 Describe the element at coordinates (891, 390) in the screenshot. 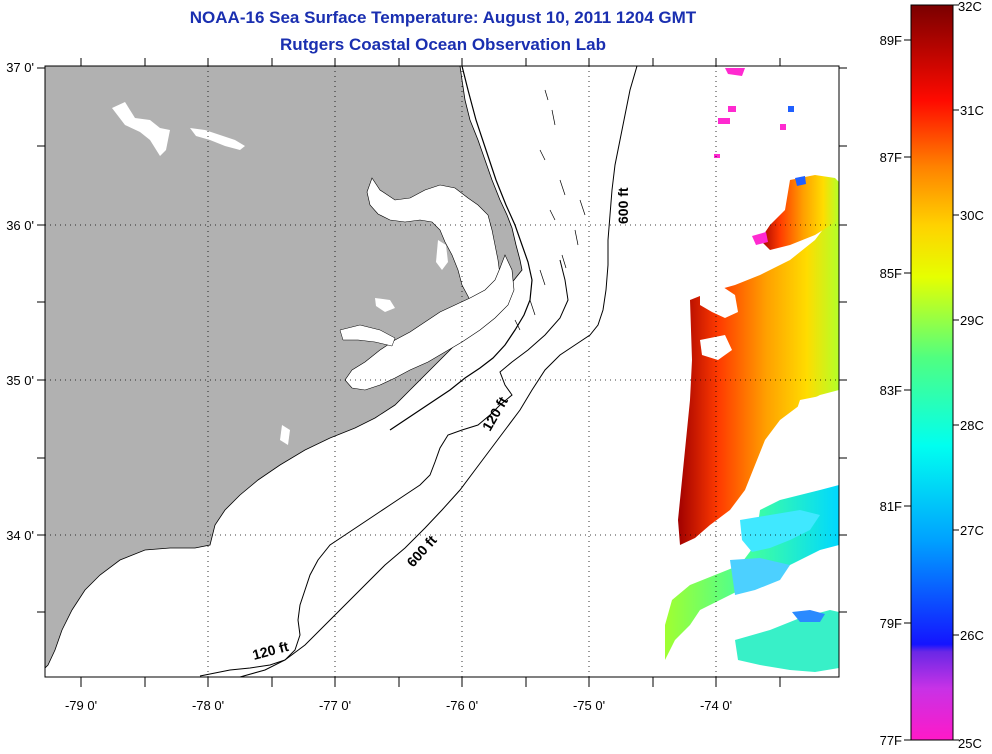

I see `colorbar-f-83: 83F` at that location.